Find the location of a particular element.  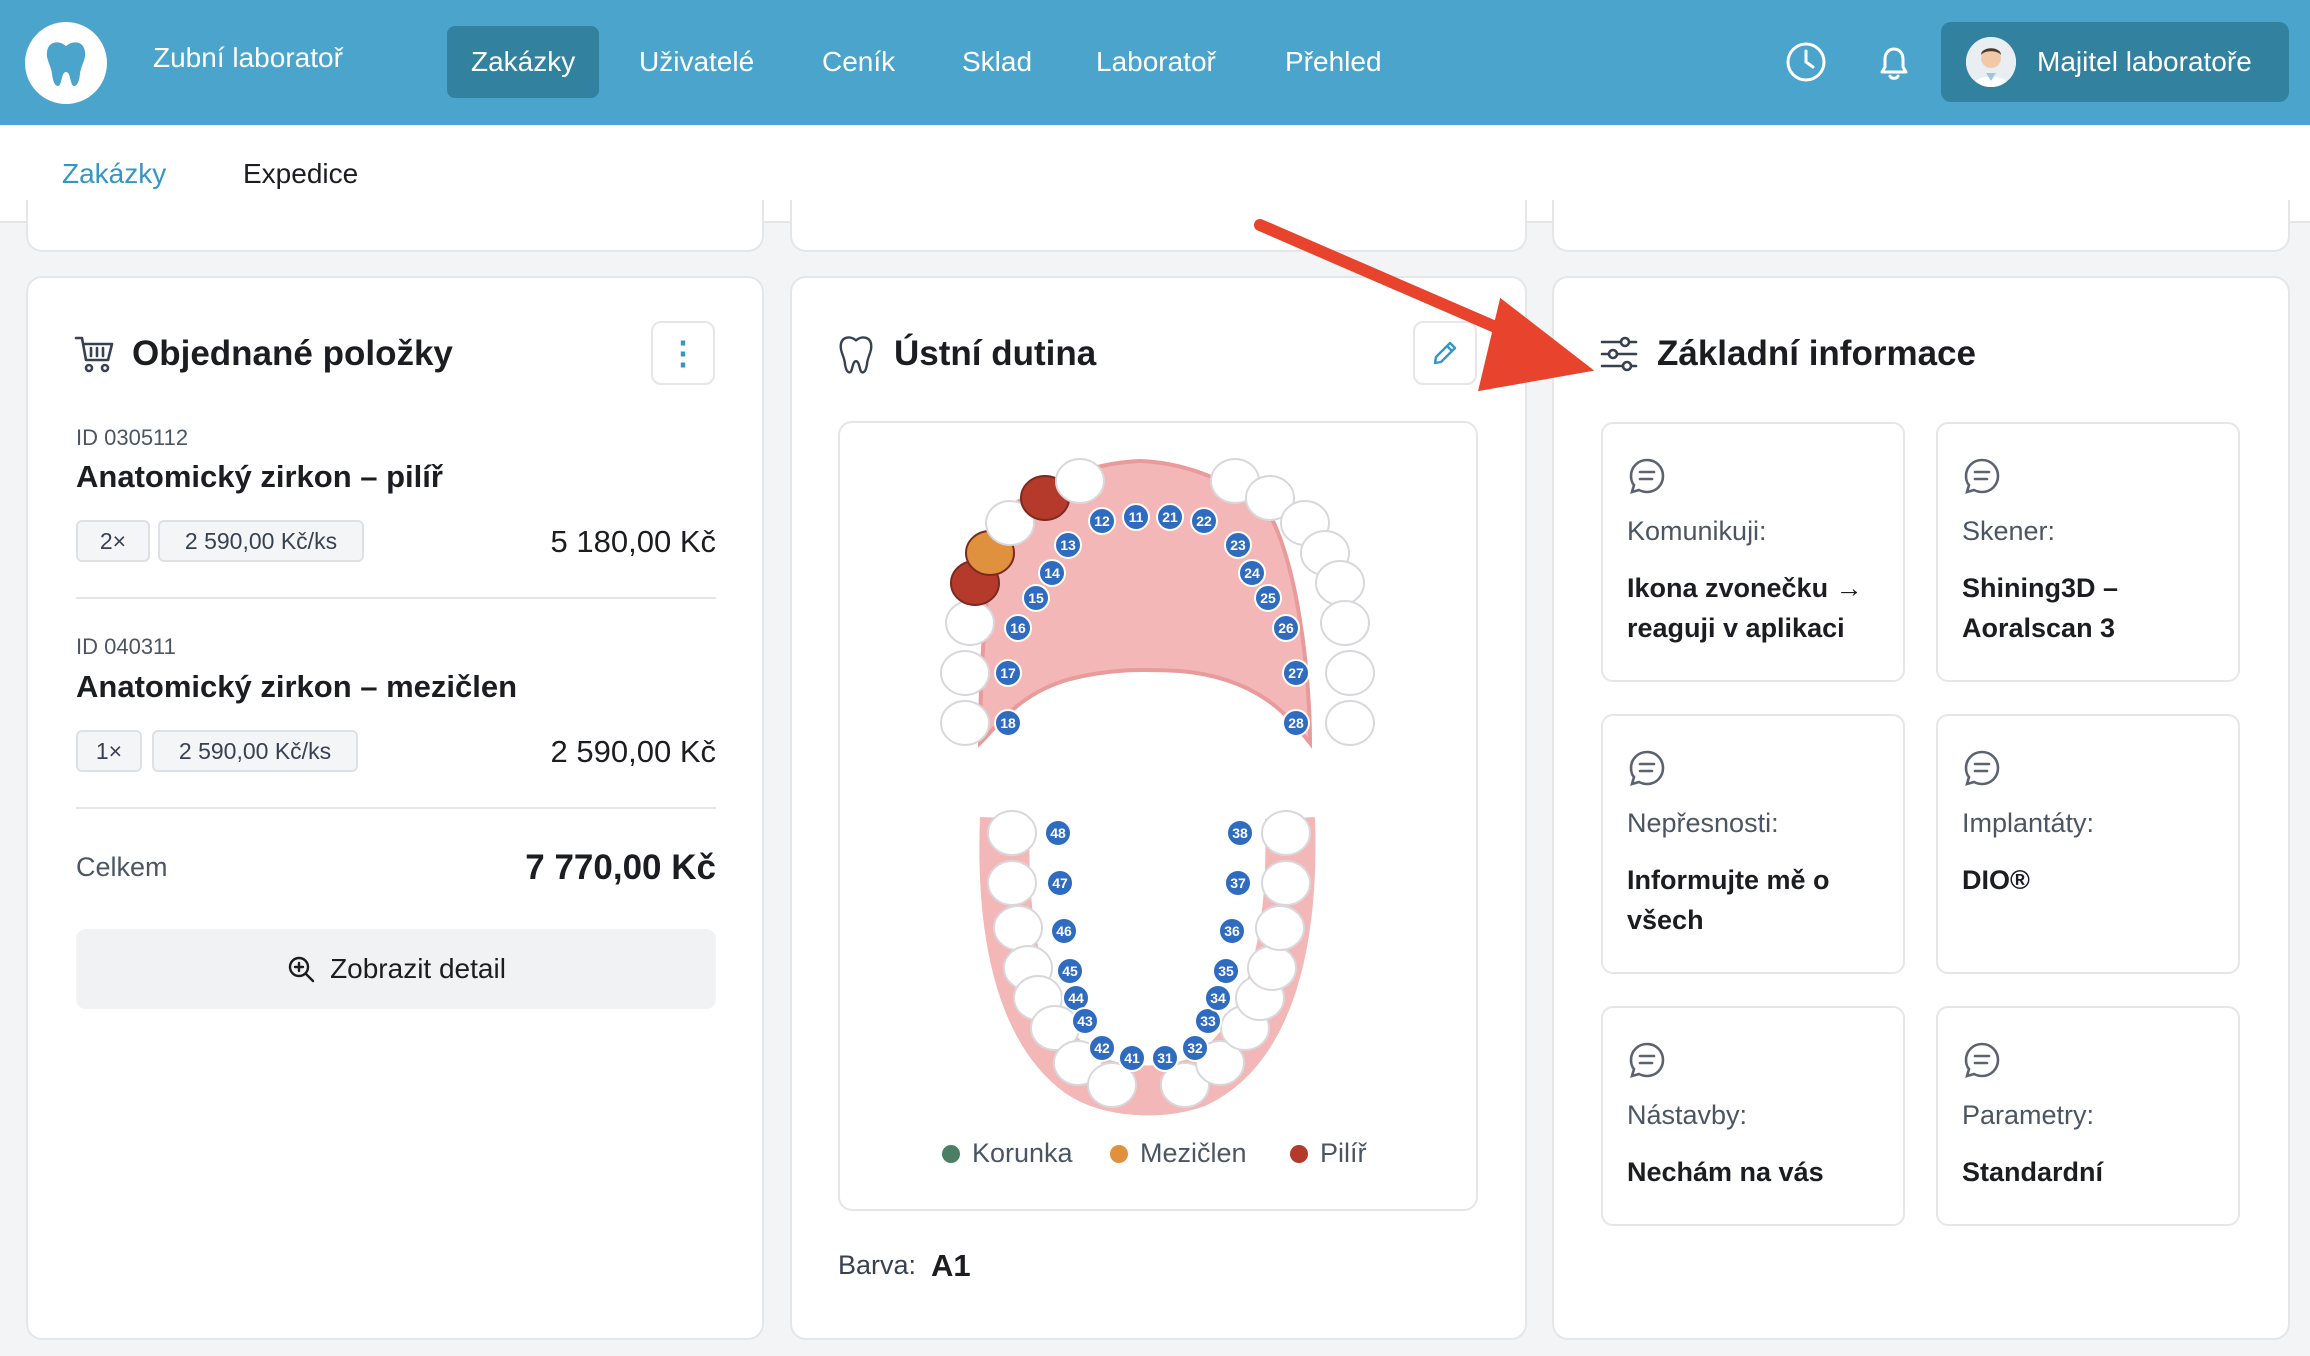

pencil-icon is located at coordinates (1445, 353).